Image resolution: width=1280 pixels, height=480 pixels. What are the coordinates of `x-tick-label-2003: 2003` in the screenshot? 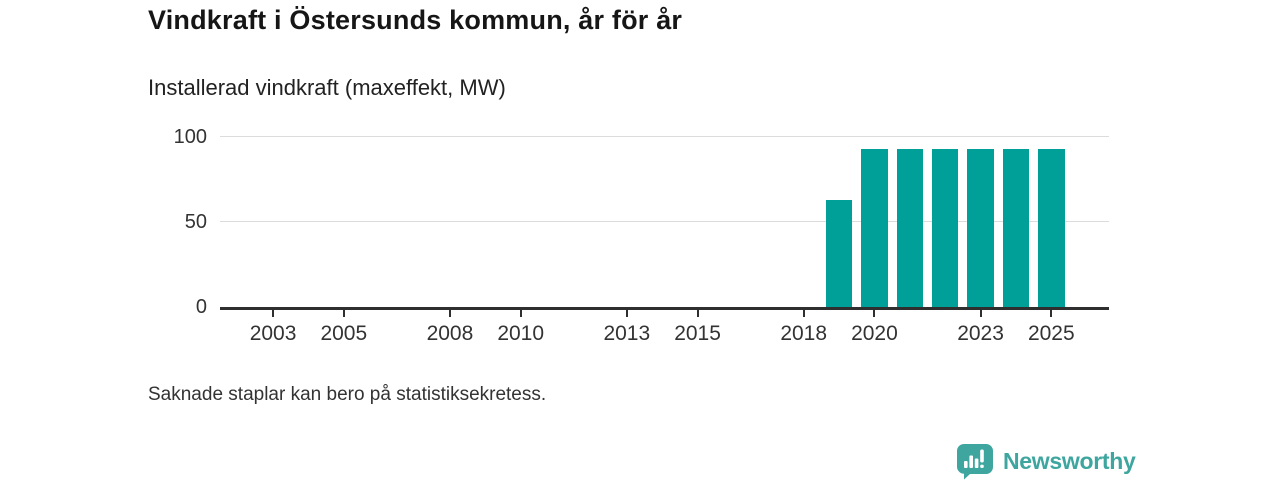 It's located at (273, 333).